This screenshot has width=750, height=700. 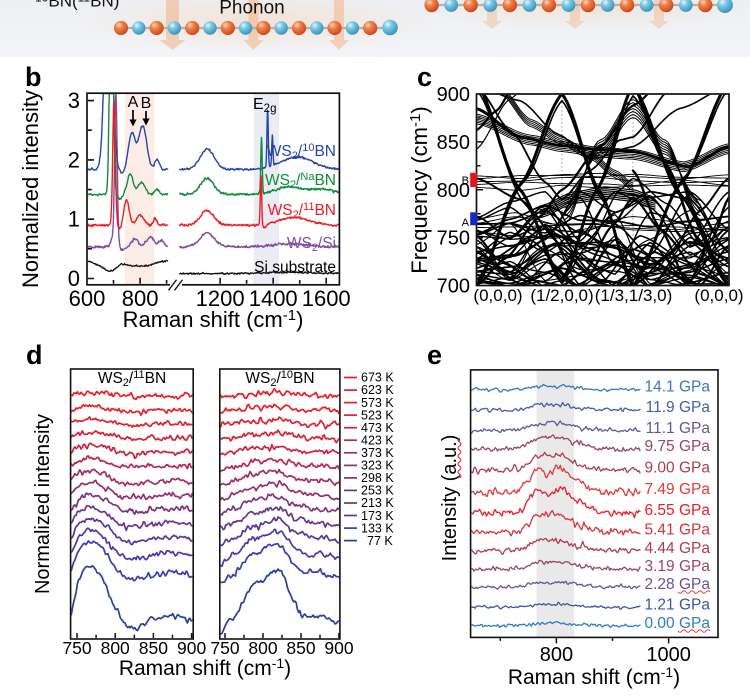 What do you see at coordinates (74, 278) in the screenshot?
I see `svg-text: 0` at bounding box center [74, 278].